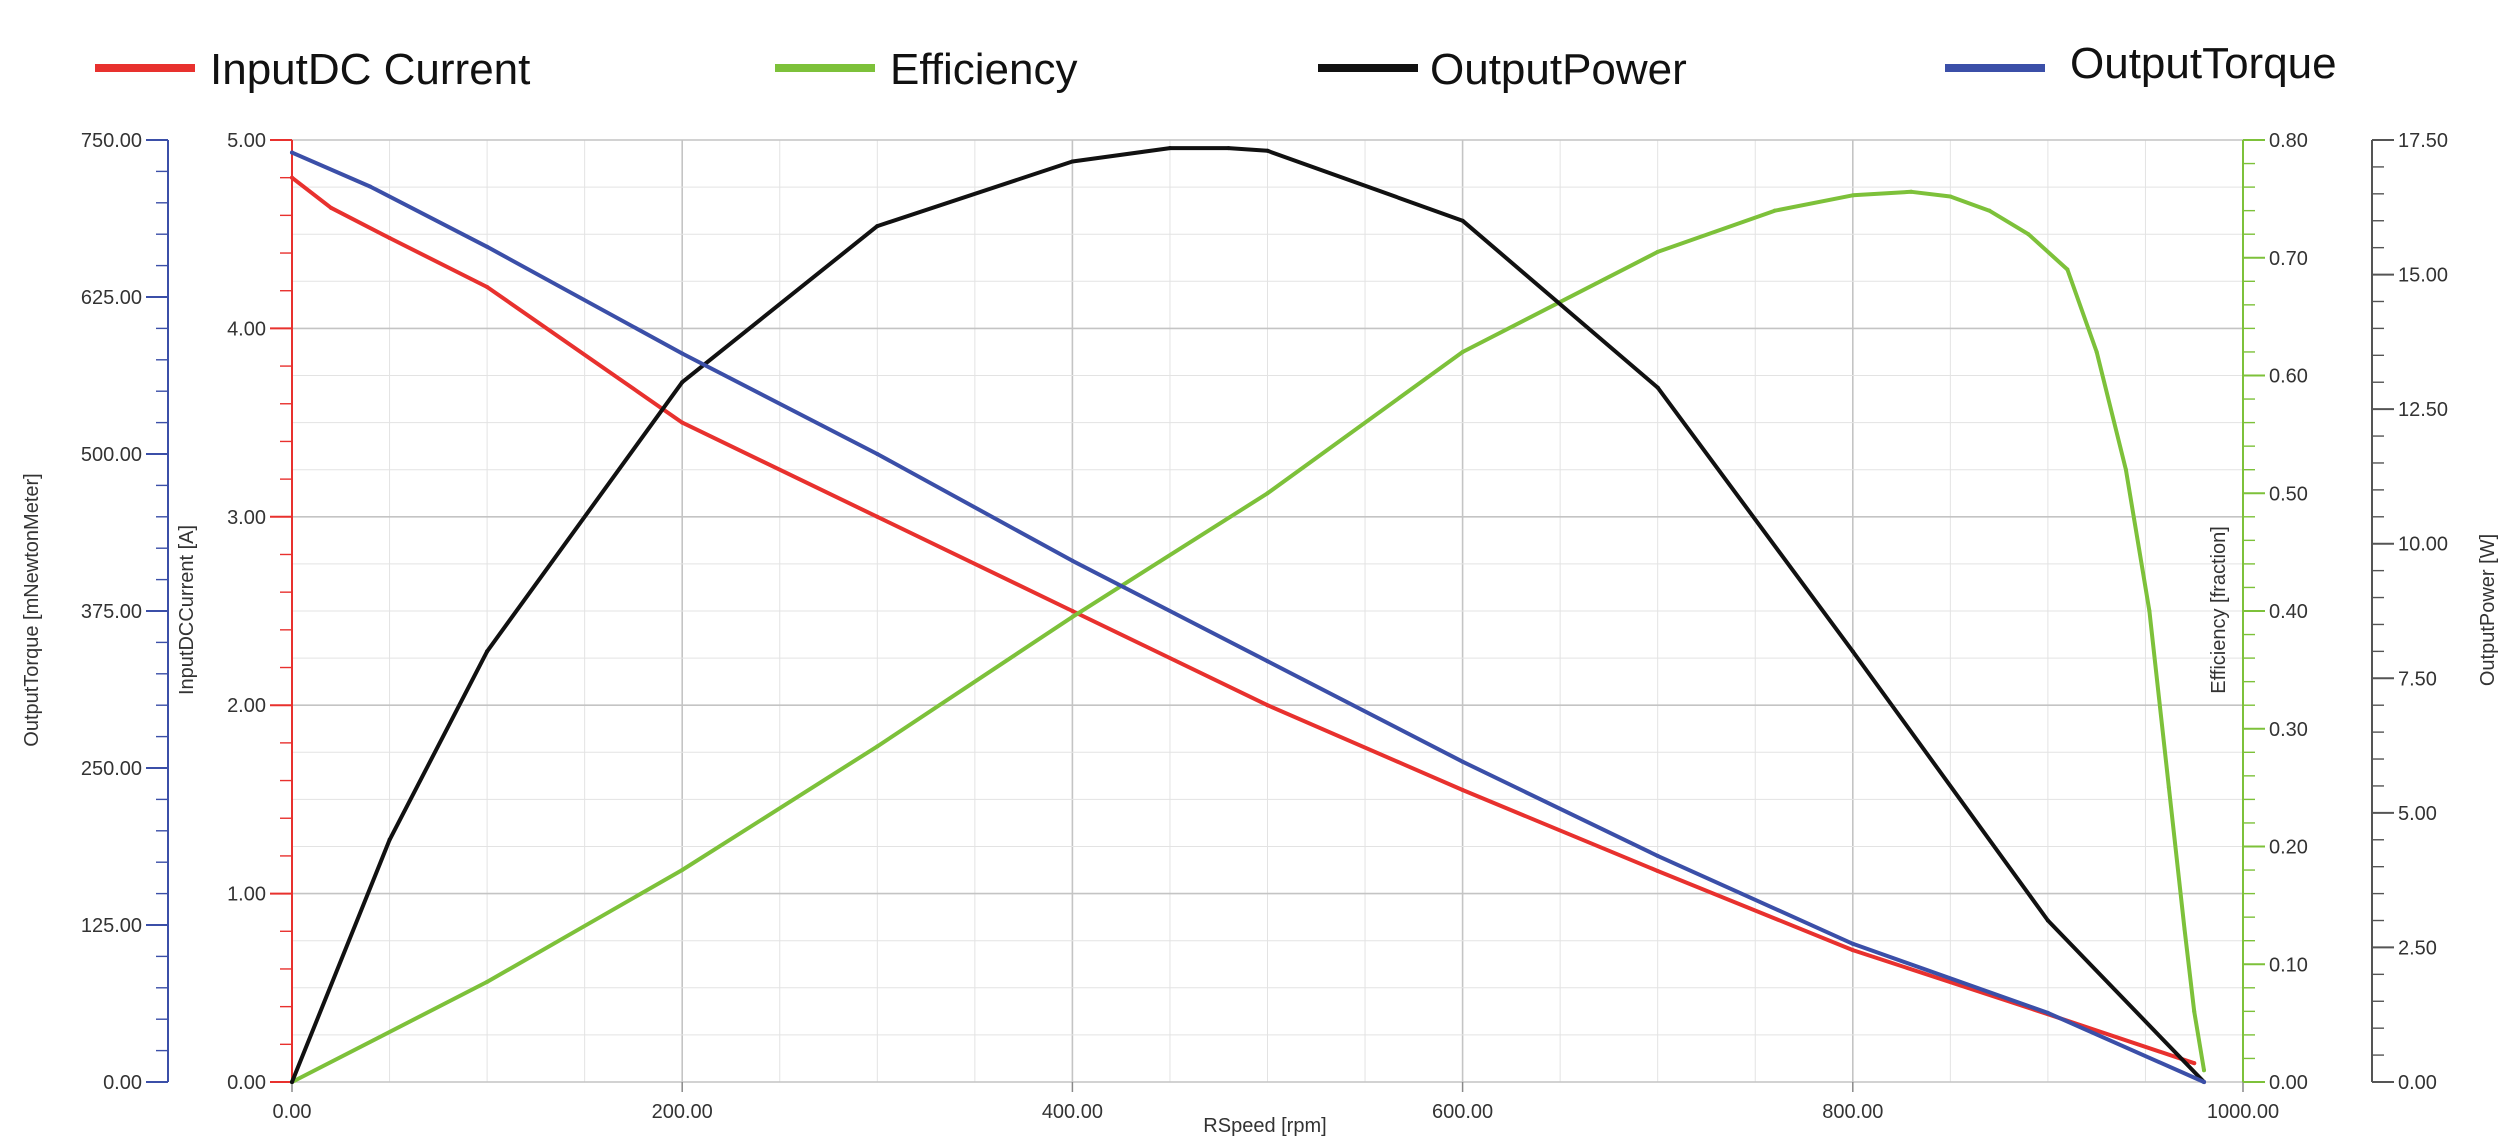 The height and width of the screenshot is (1147, 2500). What do you see at coordinates (2288, 1083) in the screenshot?
I see `y-tick-label-efficiency: 0.00` at bounding box center [2288, 1083].